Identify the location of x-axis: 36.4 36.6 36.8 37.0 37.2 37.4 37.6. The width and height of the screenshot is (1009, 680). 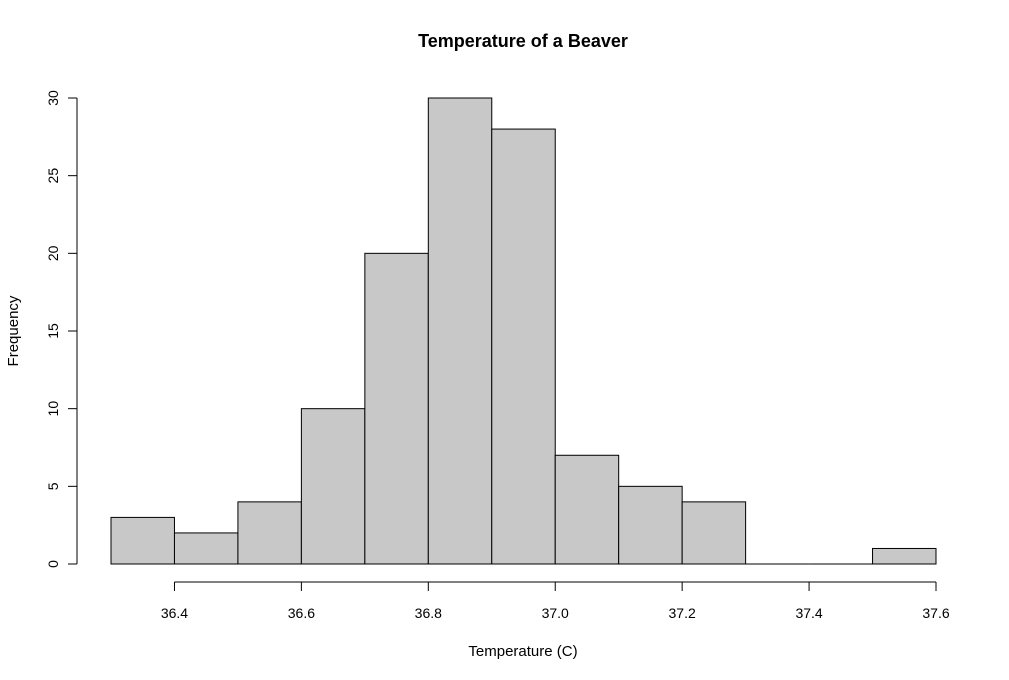
(555, 601).